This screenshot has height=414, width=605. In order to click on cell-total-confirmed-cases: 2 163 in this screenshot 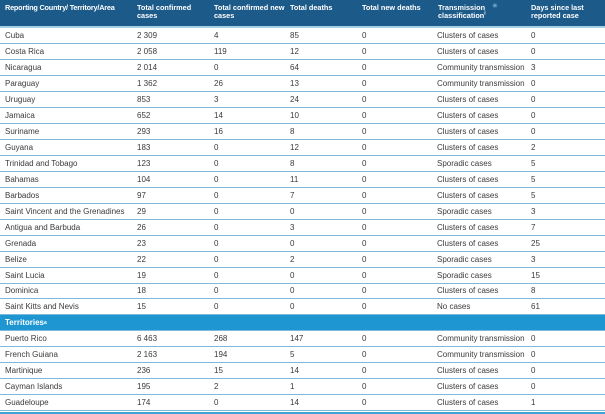, I will do `click(147, 355)`.